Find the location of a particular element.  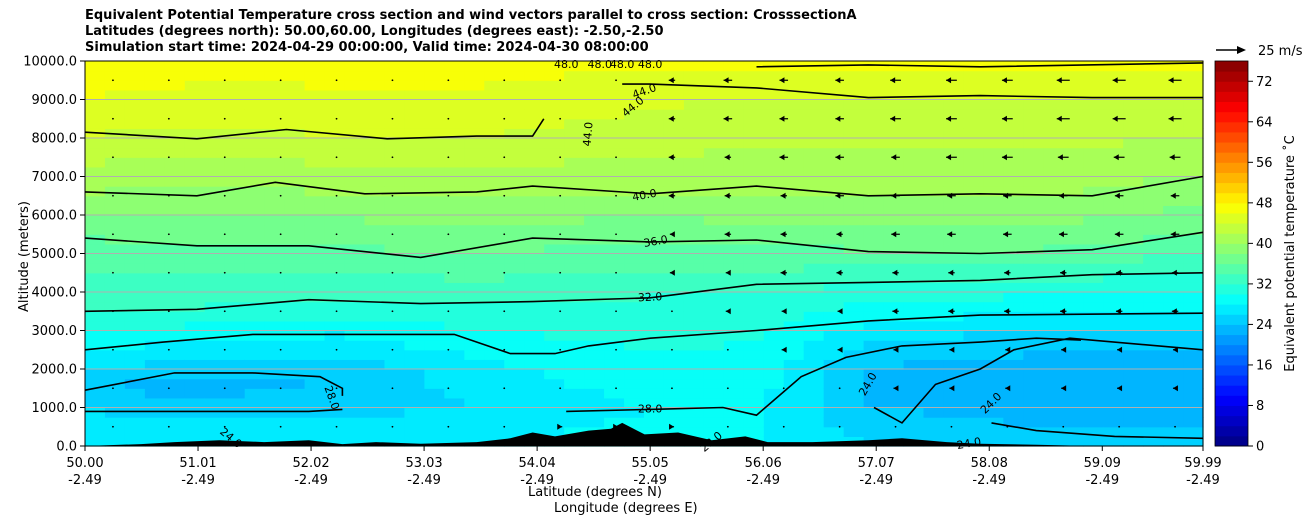

x-axis-label-secondary: Longitude (degrees E) is located at coordinates (626, 508).